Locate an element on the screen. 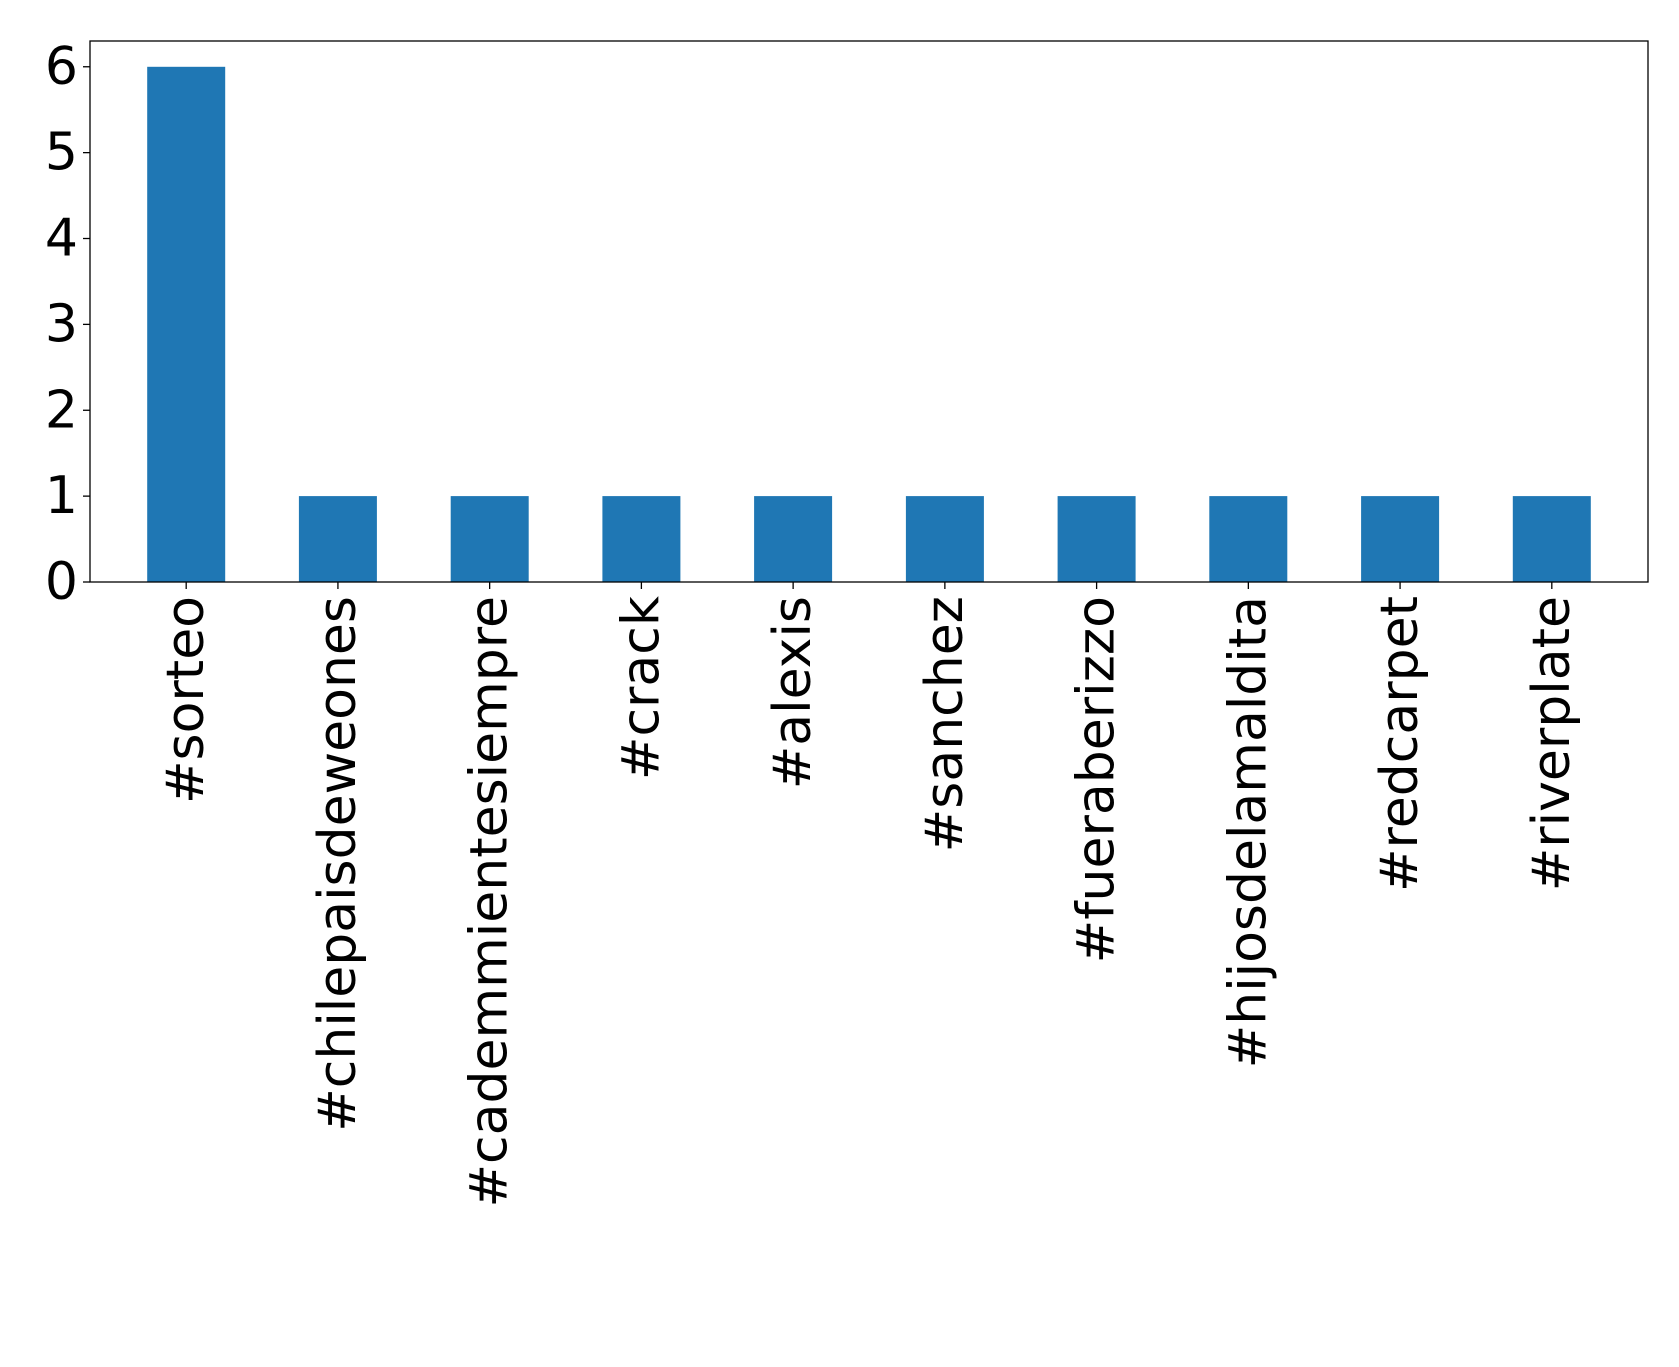  x-tick-label: #sorteo is located at coordinates (186, 700).